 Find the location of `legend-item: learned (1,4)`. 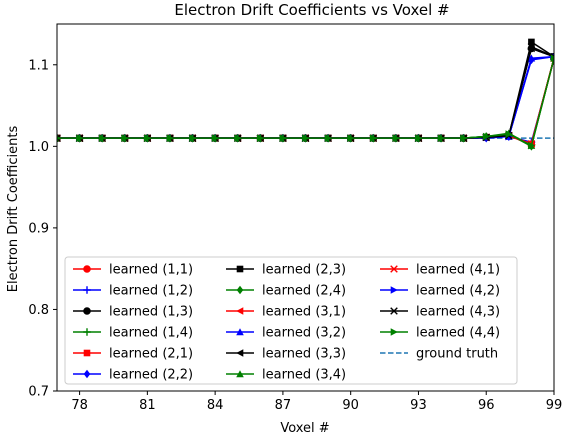

legend-item: learned (1,4) is located at coordinates (133, 333).